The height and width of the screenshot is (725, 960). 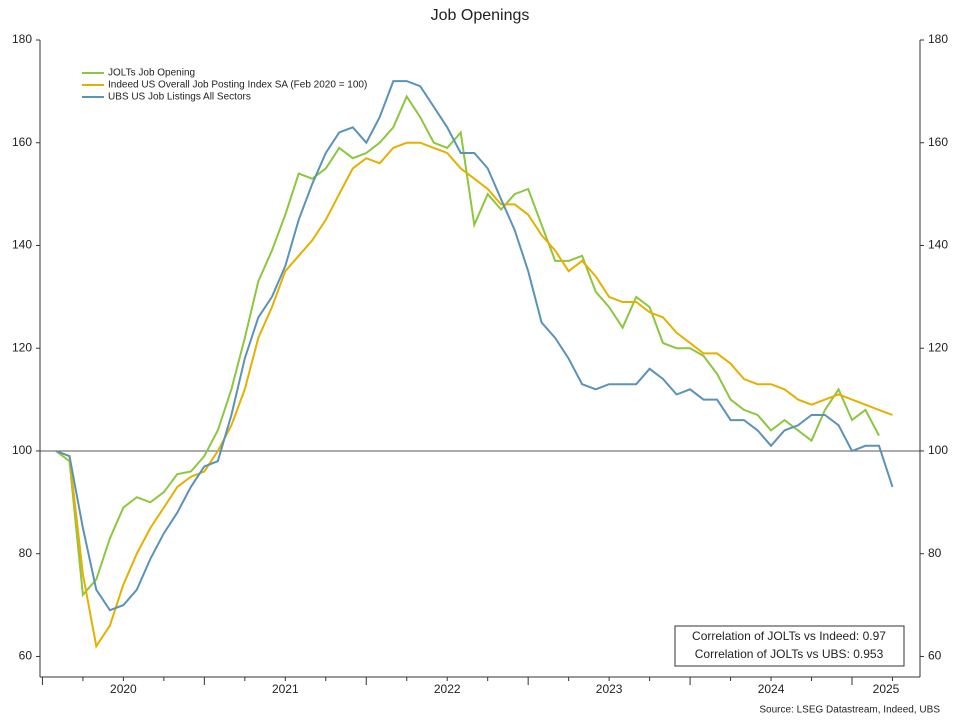 What do you see at coordinates (789, 636) in the screenshot?
I see `annotation: Correlation of JOLTs vs Indeed: 0.97` at bounding box center [789, 636].